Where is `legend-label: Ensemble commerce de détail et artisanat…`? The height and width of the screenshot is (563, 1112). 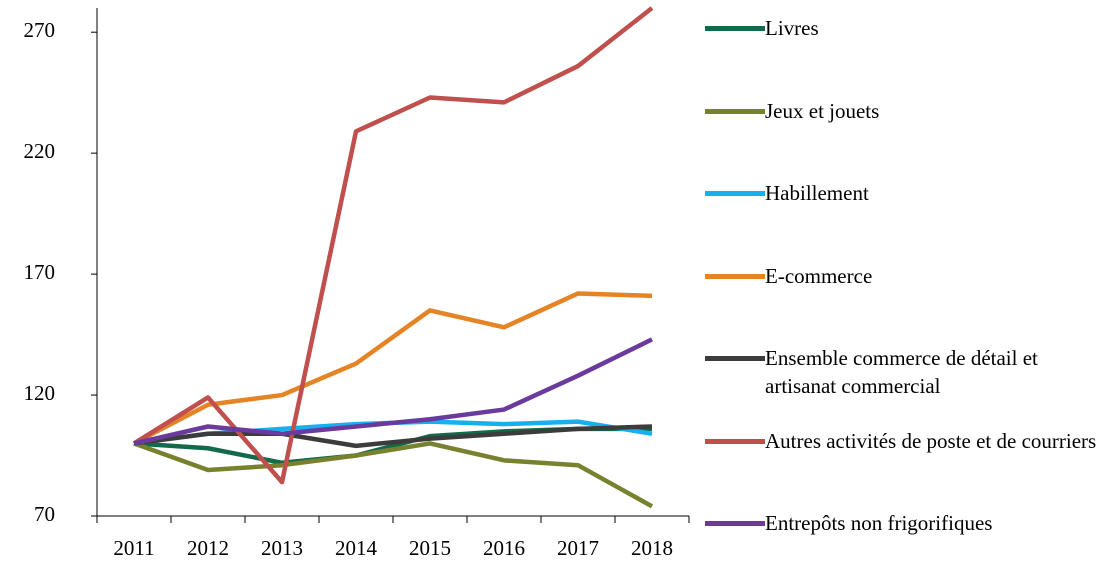 legend-label: Ensemble commerce de détail et artisanat… is located at coordinates (901, 372).